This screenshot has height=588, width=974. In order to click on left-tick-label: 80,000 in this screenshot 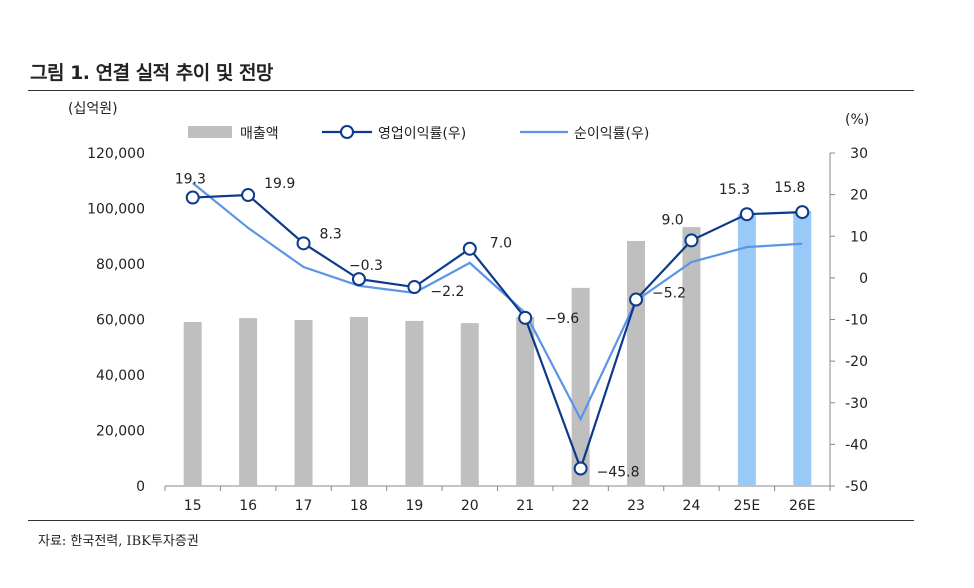, I will do `click(120, 265)`.